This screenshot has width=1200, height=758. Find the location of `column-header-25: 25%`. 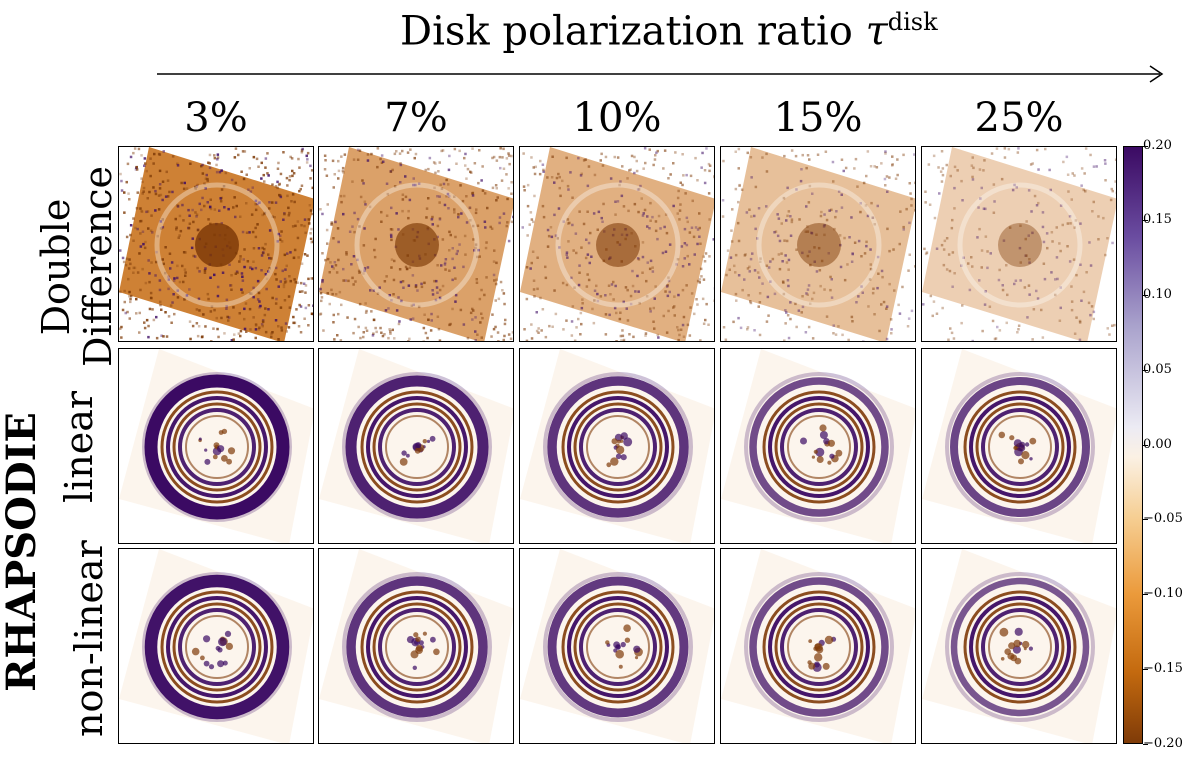

column-header-25: 25% is located at coordinates (1019, 118).